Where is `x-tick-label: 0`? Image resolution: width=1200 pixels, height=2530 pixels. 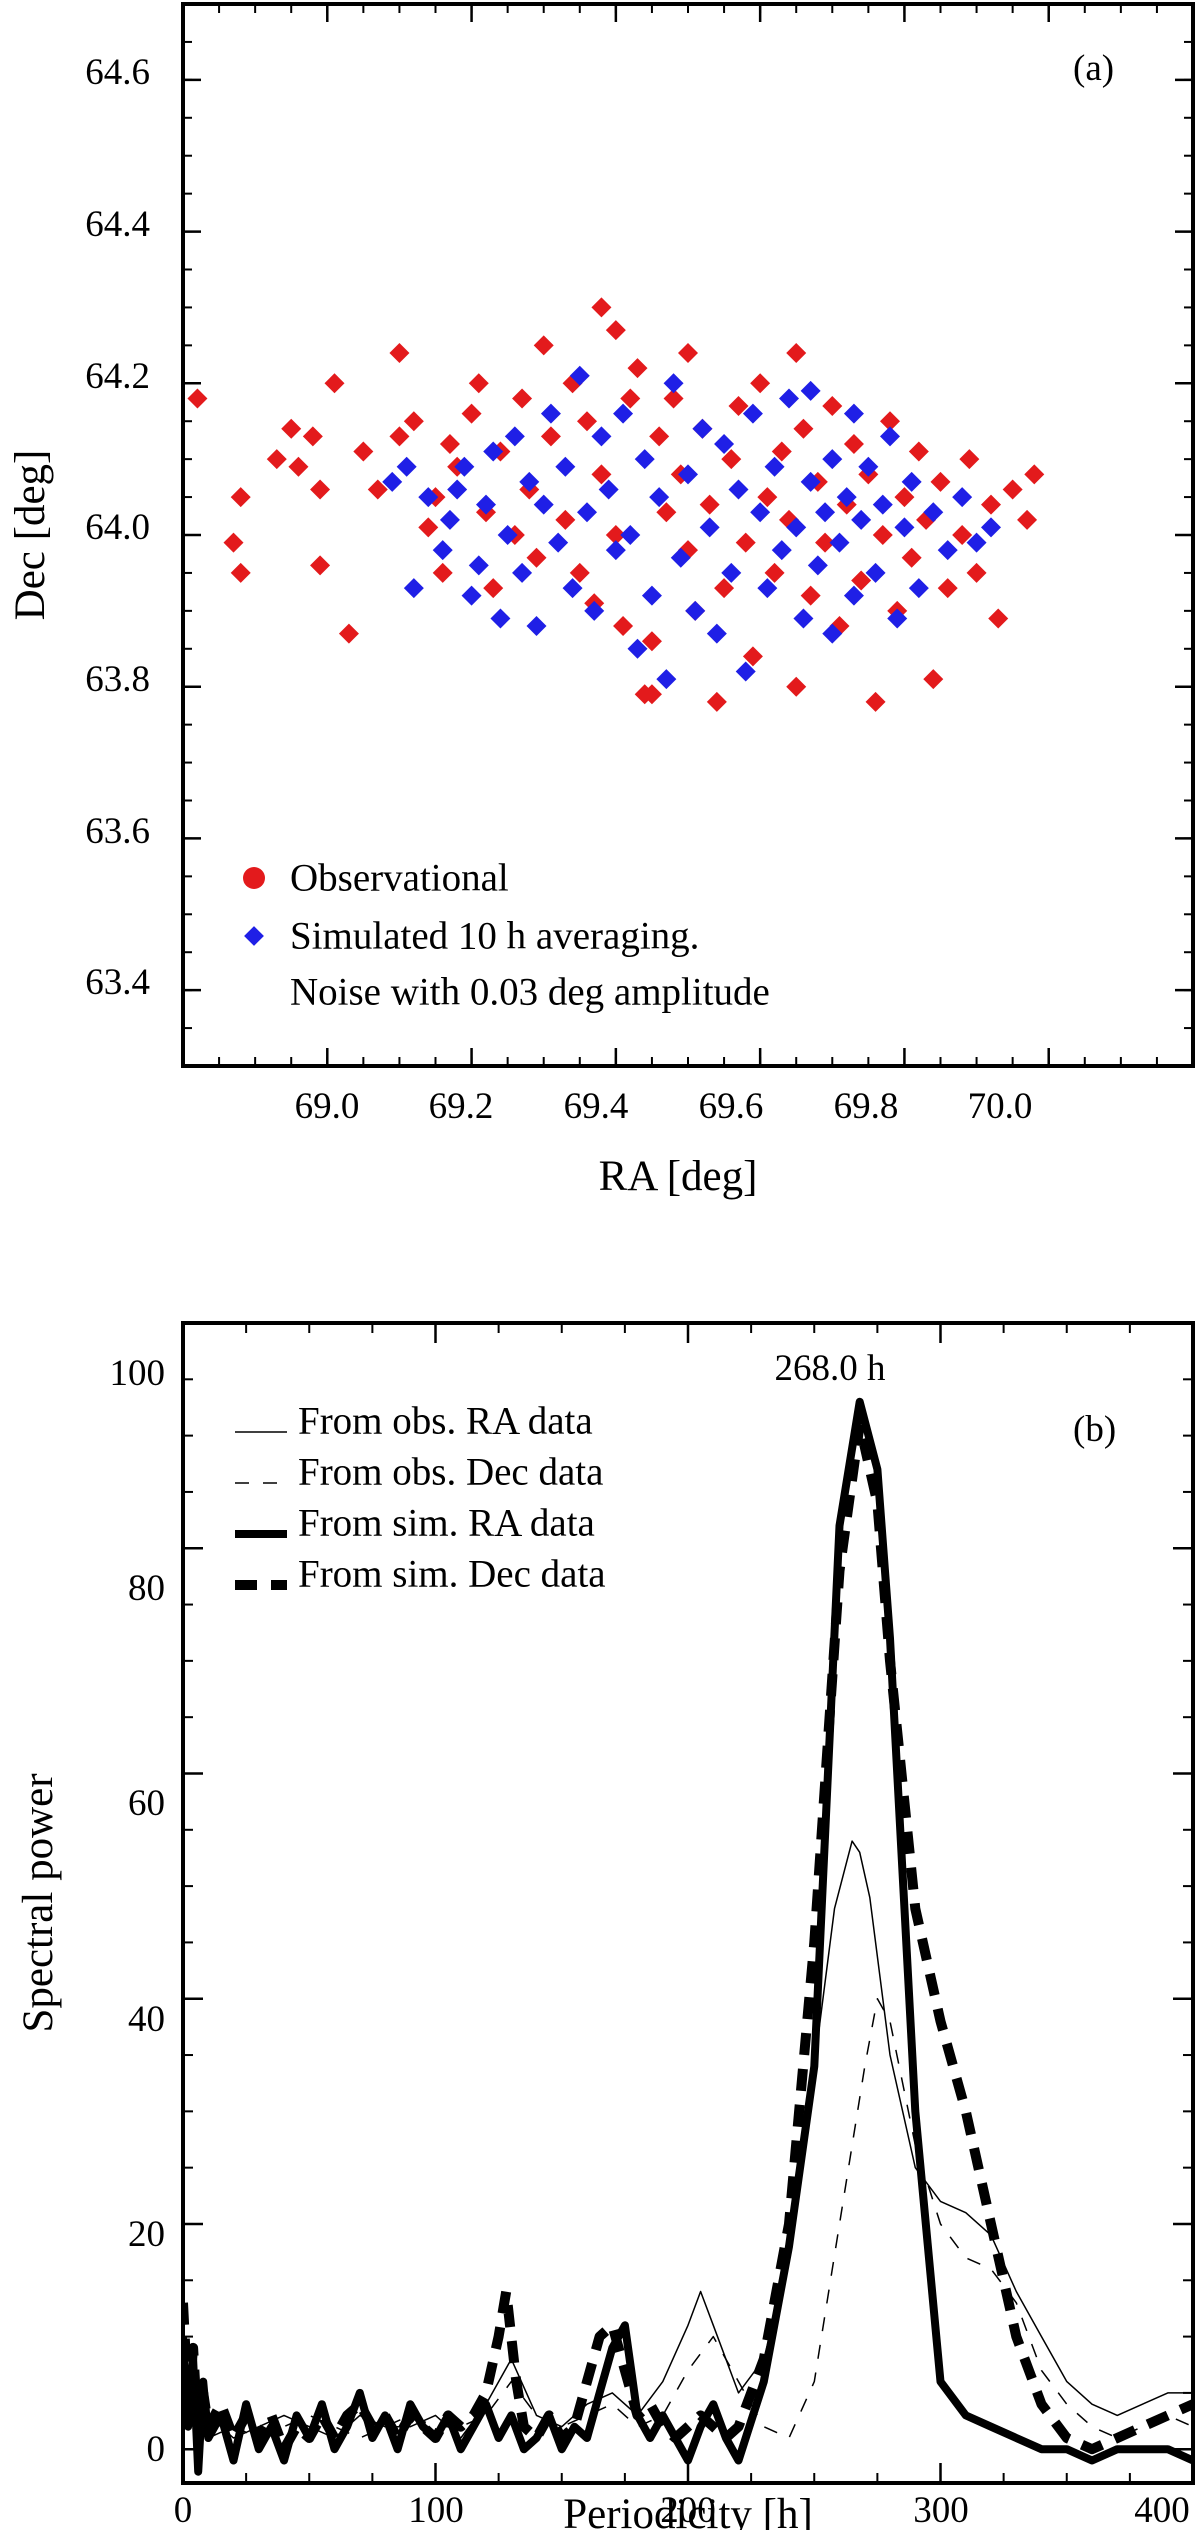 x-tick-label: 0 is located at coordinates (183, 2510).